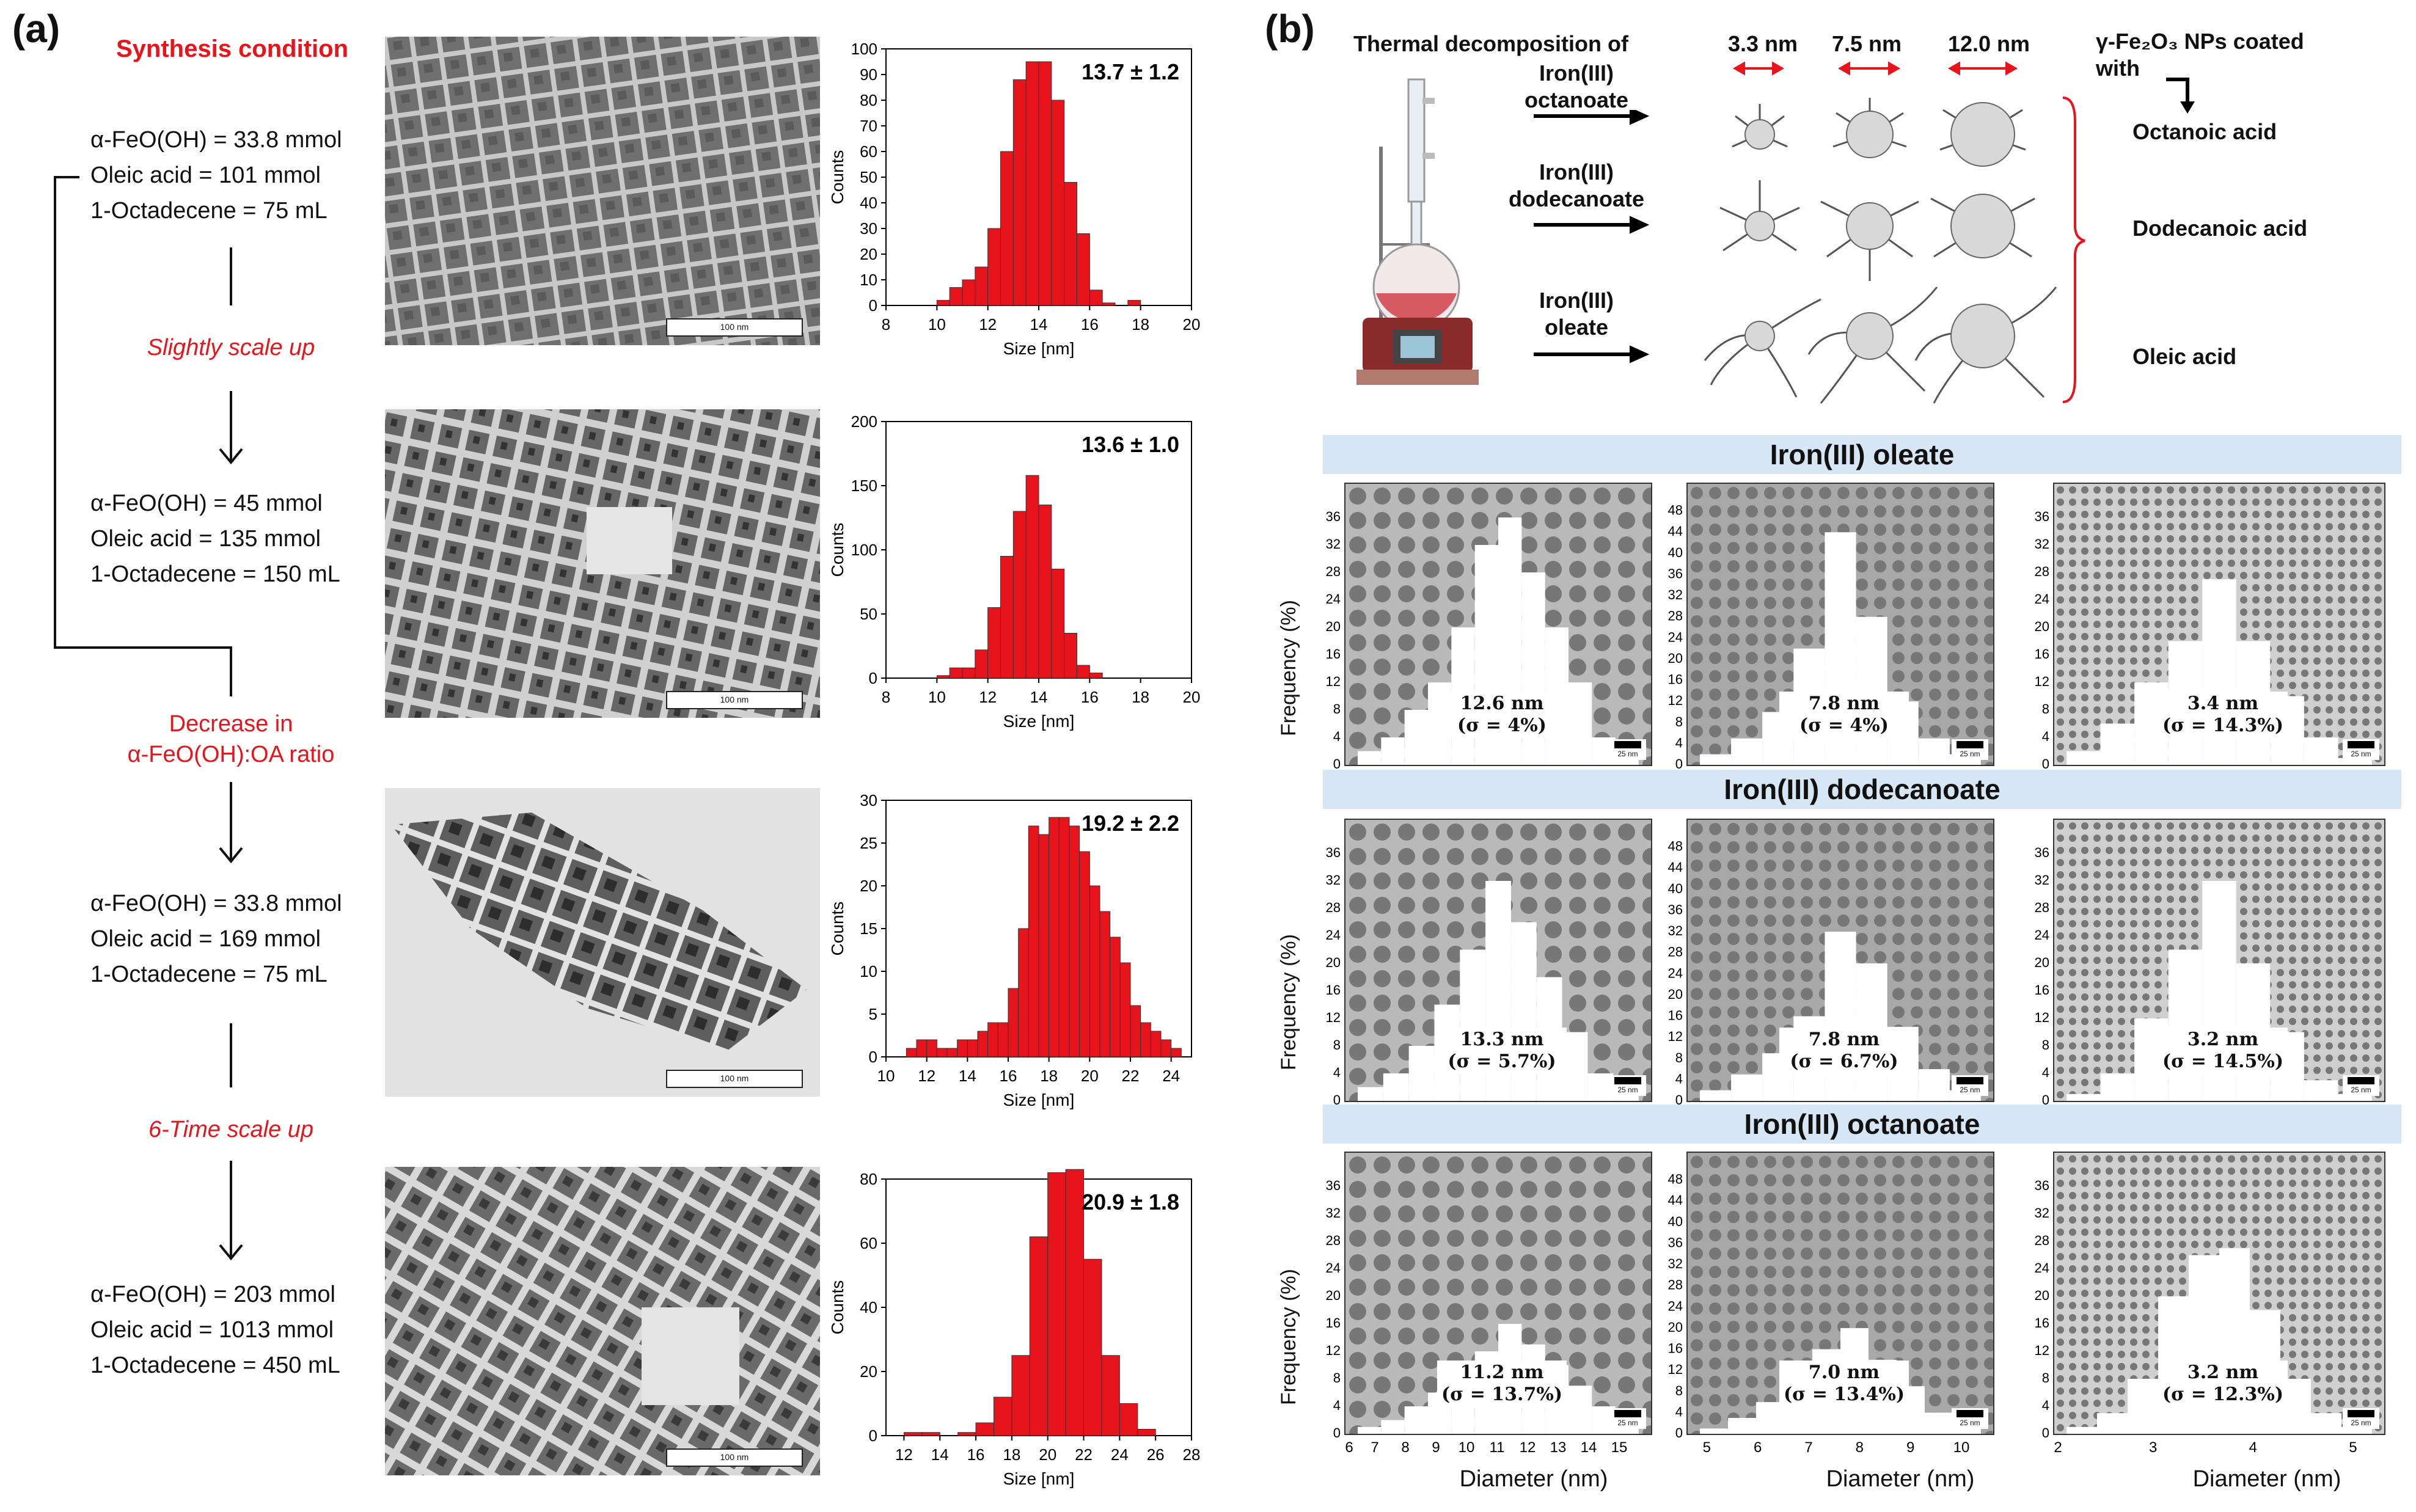 This screenshot has width=2416, height=1512. What do you see at coordinates (1675, 552) in the screenshot?
I see `y-tick-label: 40` at bounding box center [1675, 552].